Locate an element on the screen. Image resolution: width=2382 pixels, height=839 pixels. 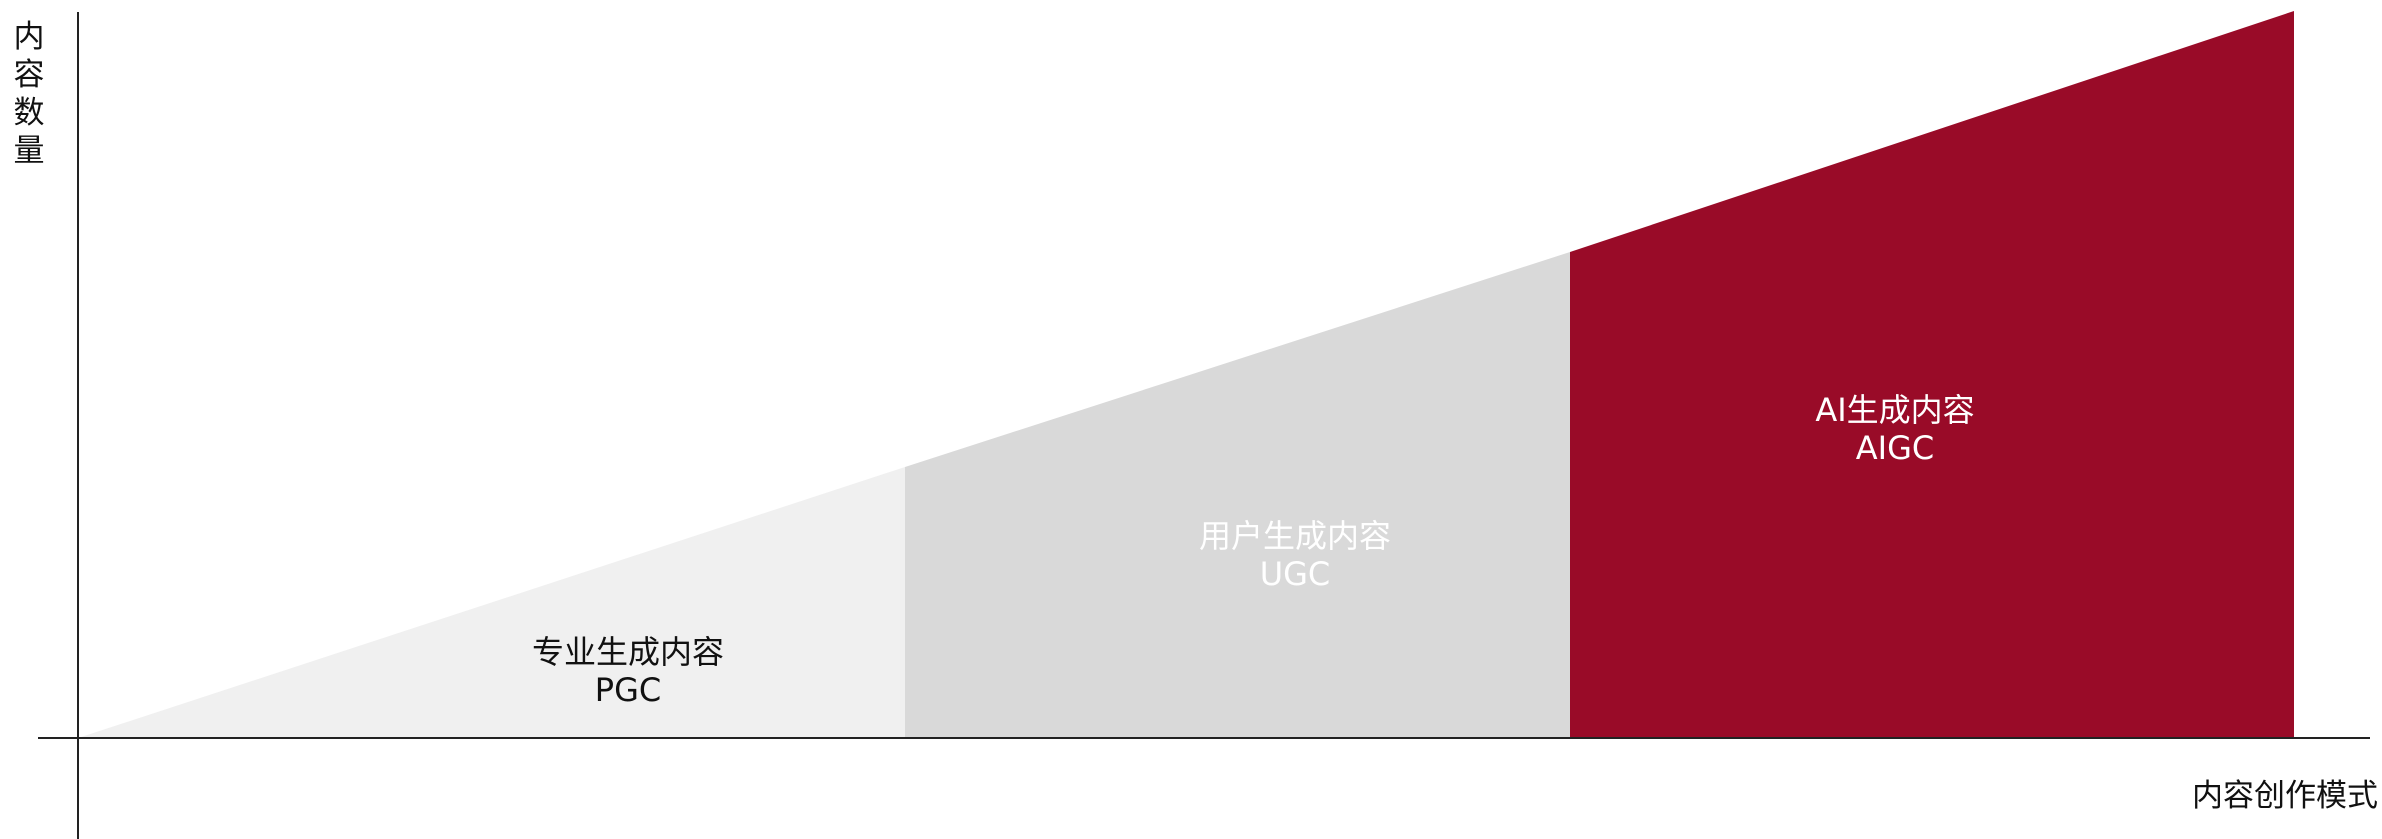
y-axis-label: 内容数量 is located at coordinates (29, 94).